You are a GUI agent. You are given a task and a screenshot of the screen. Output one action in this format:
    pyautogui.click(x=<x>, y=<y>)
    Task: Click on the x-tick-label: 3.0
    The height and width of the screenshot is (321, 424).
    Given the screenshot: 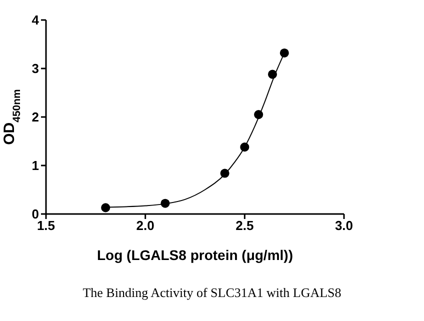 What is the action you would take?
    pyautogui.click(x=344, y=226)
    